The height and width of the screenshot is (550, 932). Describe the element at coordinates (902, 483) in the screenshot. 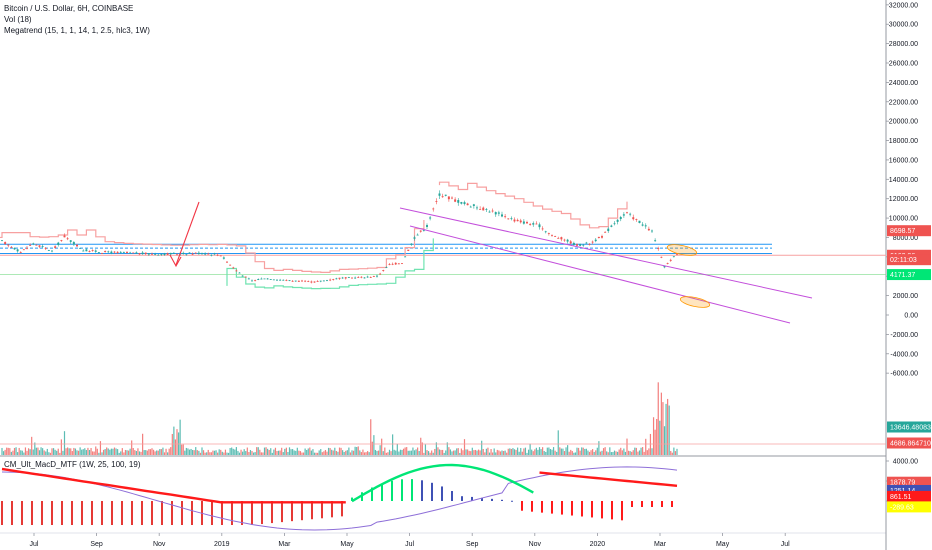

I see `price-badge-label: 1878.79` at that location.